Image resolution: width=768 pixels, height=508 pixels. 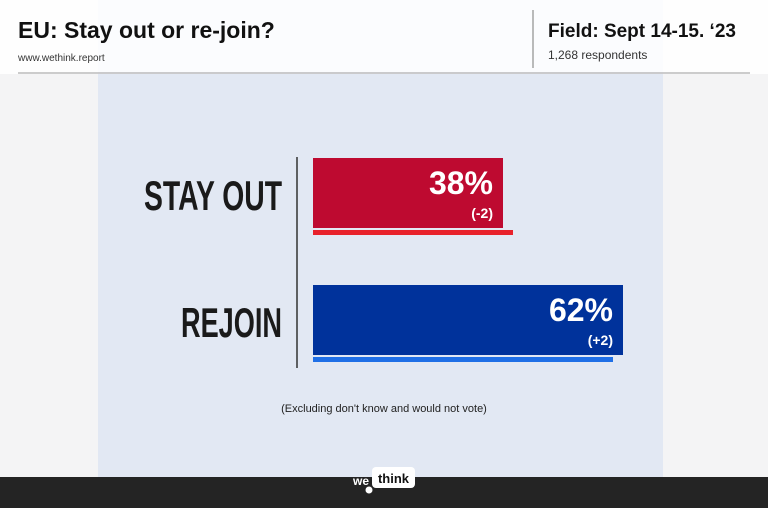 I want to click on logo-dot, so click(x=369, y=490).